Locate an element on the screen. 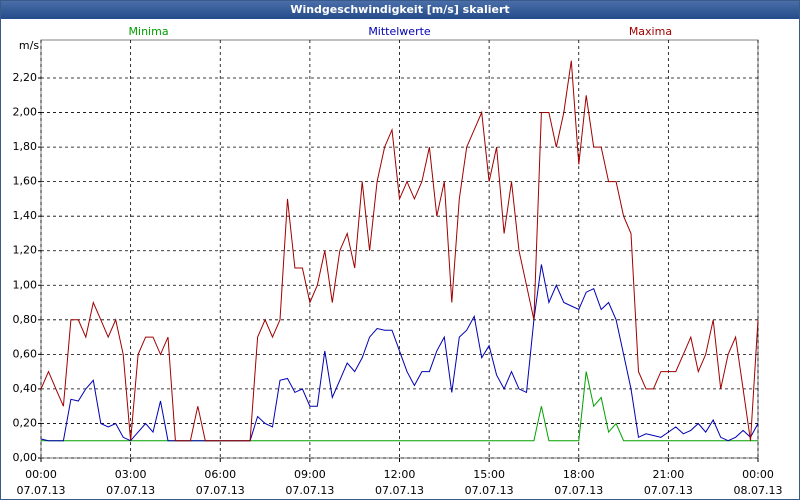  x-tick-label: 09:00 is located at coordinates (310, 474).